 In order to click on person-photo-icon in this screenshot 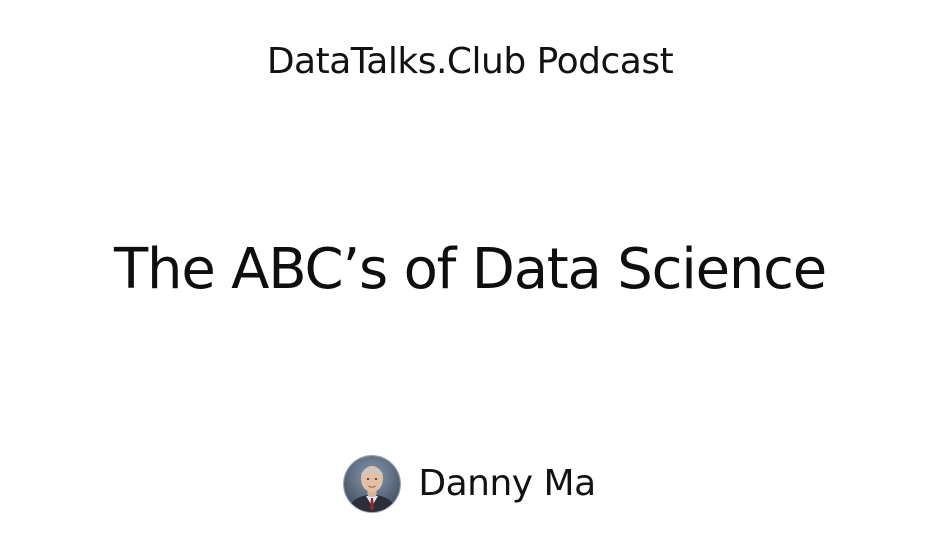, I will do `click(372, 484)`.